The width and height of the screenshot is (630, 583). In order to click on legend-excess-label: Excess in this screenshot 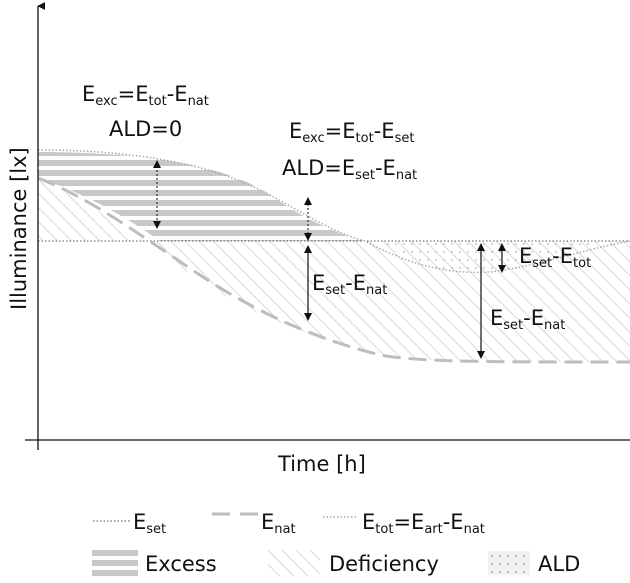, I will do `click(181, 564)`.